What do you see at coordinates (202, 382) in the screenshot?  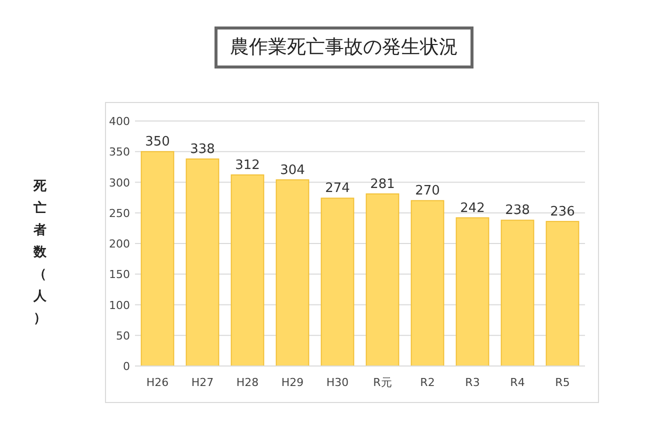 I see `x-tick-label: H27` at bounding box center [202, 382].